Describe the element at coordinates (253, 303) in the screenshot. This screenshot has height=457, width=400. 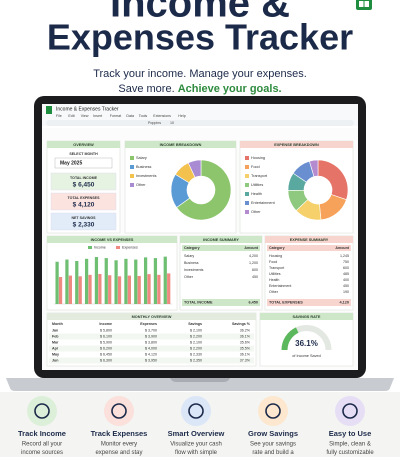
I see `total-value: 6,450` at that location.